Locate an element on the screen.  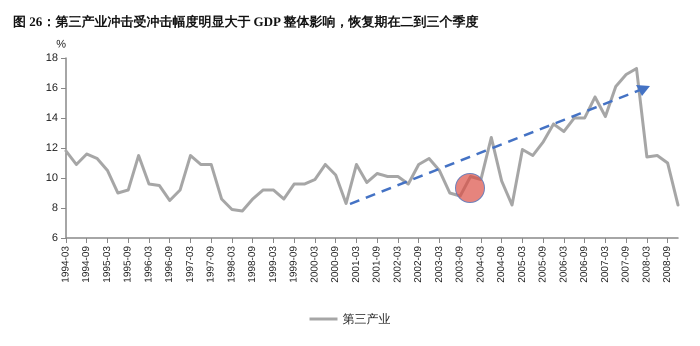
x-tick-label: 2007-03 is located at coordinates (605, 264).